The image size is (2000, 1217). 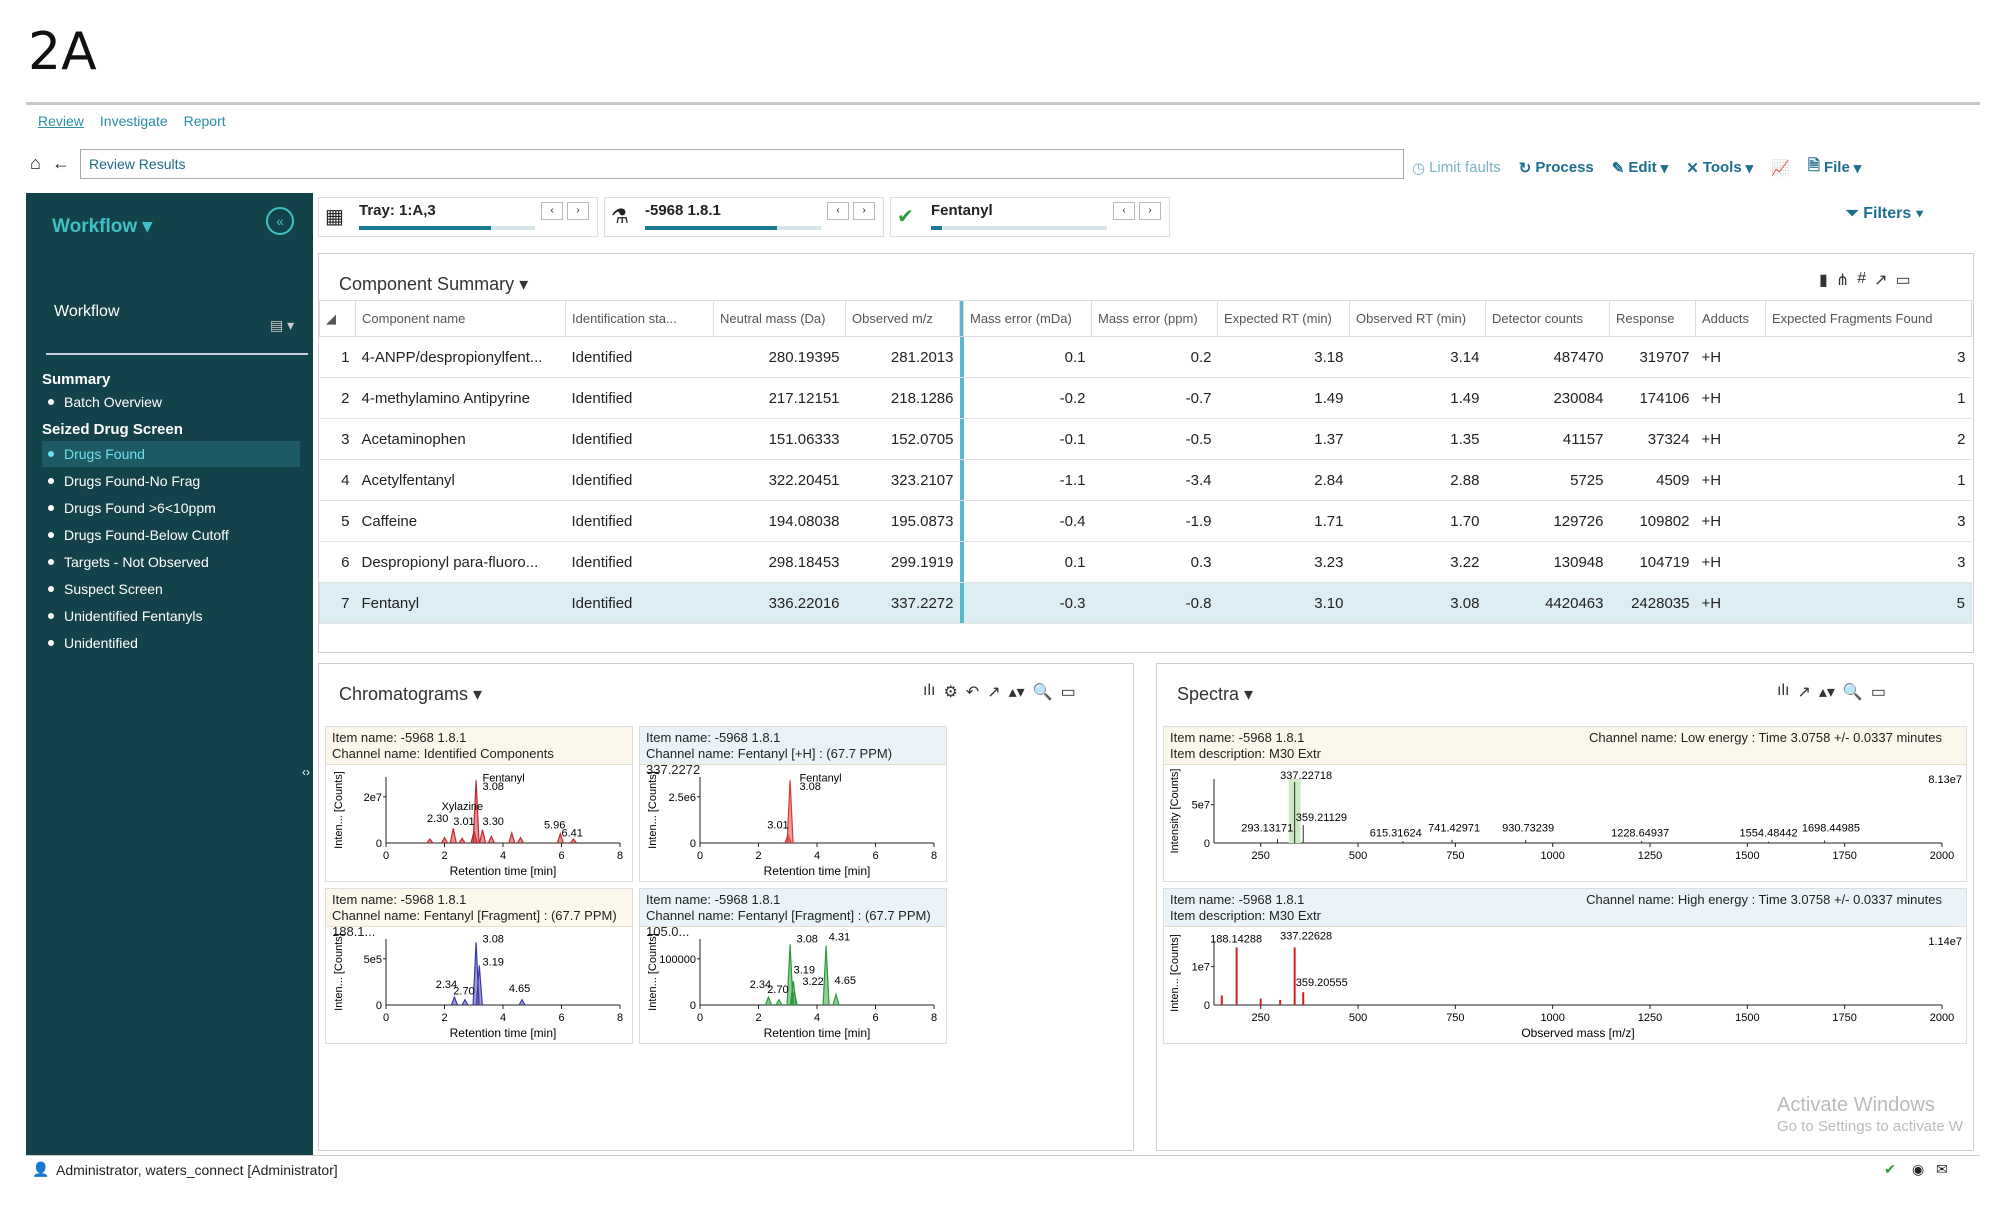 What do you see at coordinates (1556, 168) in the screenshot?
I see `process-button: ↻ Process` at bounding box center [1556, 168].